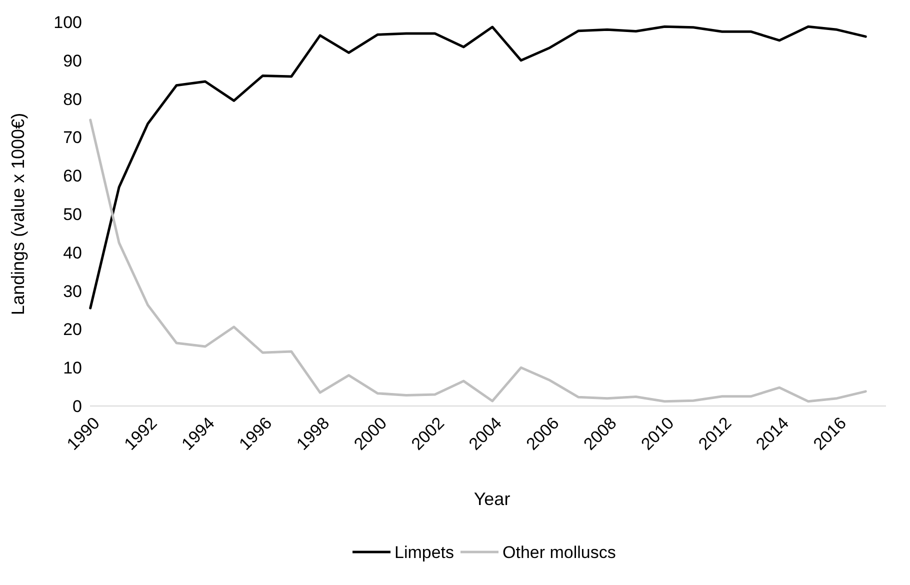 Image resolution: width=910 pixels, height=585 pixels. Describe the element at coordinates (72, 214) in the screenshot. I see `y-tick-label: 50` at that location.